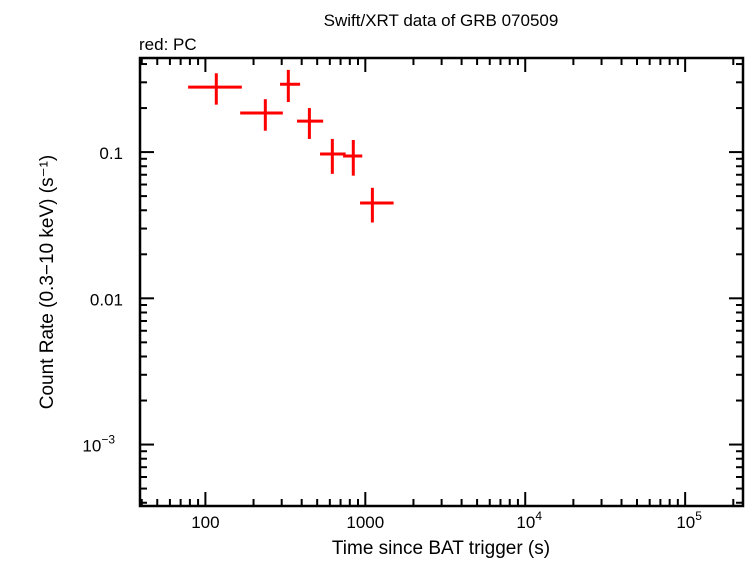  I want to click on x-tick-label: 10⁵, so click(689, 520).